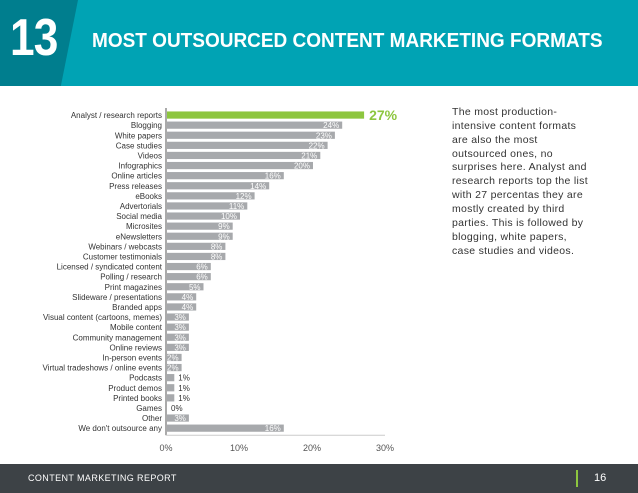 This screenshot has height=493, width=638. I want to click on category-label: Printed books, so click(137, 398).